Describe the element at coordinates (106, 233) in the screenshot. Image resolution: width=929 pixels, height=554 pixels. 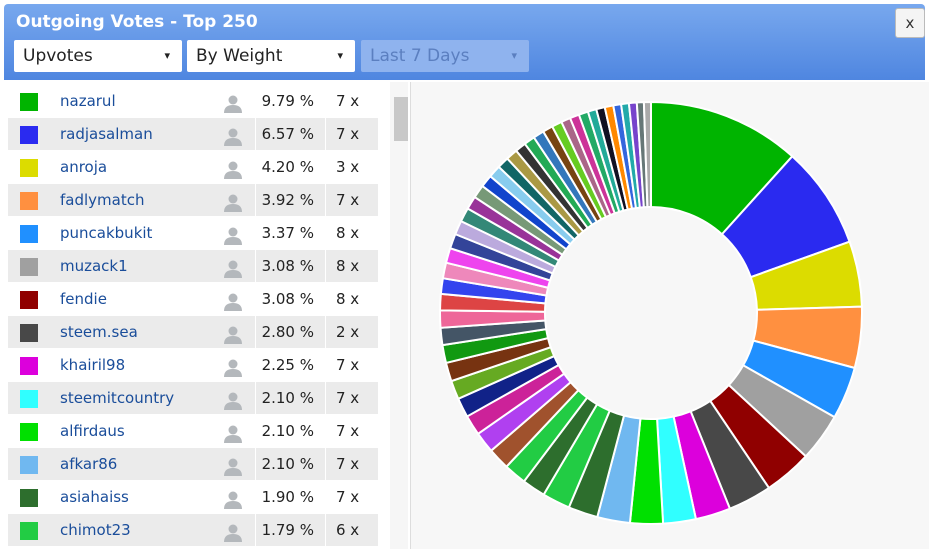
I see `voter-name: puncakbukit` at that location.